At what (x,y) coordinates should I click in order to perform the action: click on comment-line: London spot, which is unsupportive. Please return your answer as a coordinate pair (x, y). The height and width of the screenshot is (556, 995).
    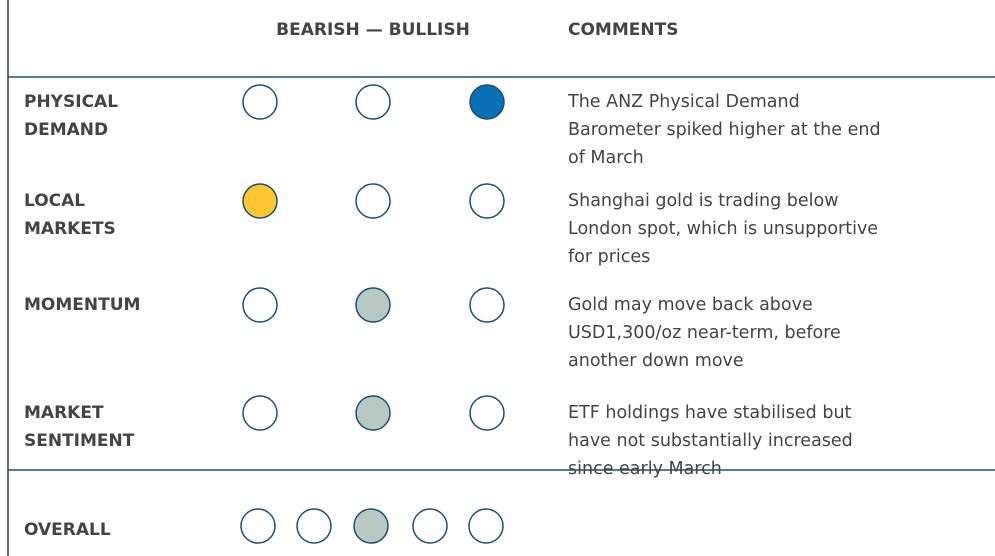
    Looking at the image, I should click on (723, 229).